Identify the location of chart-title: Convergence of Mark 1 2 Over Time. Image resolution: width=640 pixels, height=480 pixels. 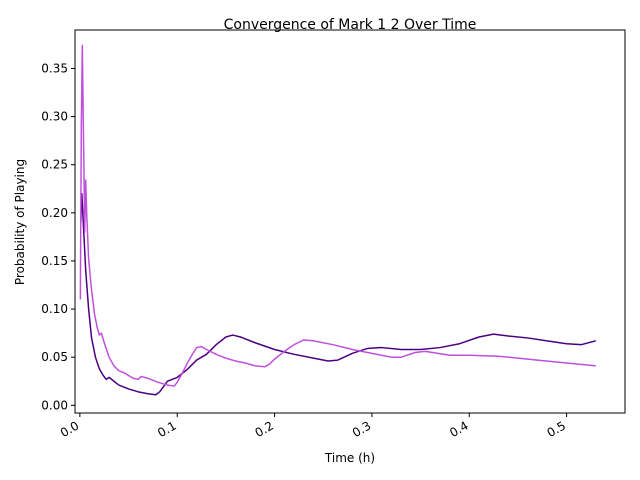
(350, 25).